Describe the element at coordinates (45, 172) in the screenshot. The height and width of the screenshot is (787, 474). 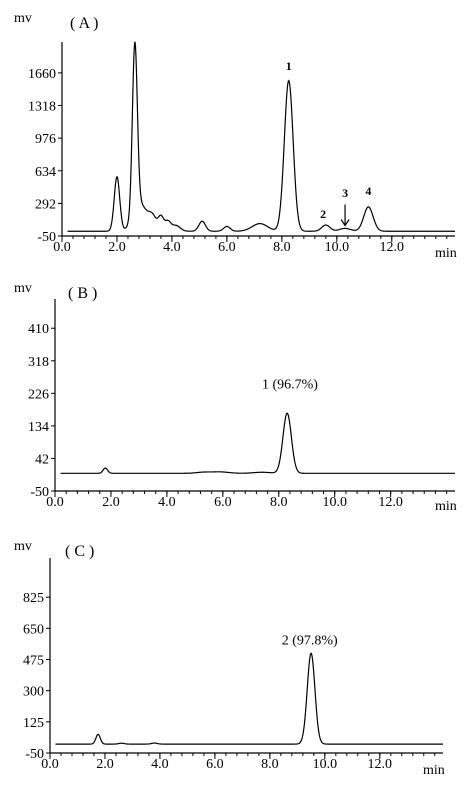
I see `y-tick-label: 634` at that location.